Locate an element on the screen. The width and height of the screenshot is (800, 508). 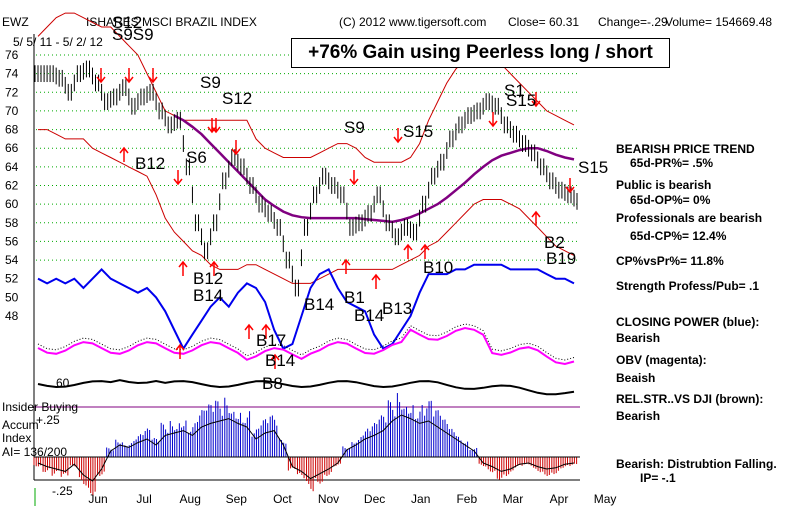
insider-label: Insider Buying is located at coordinates (40, 407).